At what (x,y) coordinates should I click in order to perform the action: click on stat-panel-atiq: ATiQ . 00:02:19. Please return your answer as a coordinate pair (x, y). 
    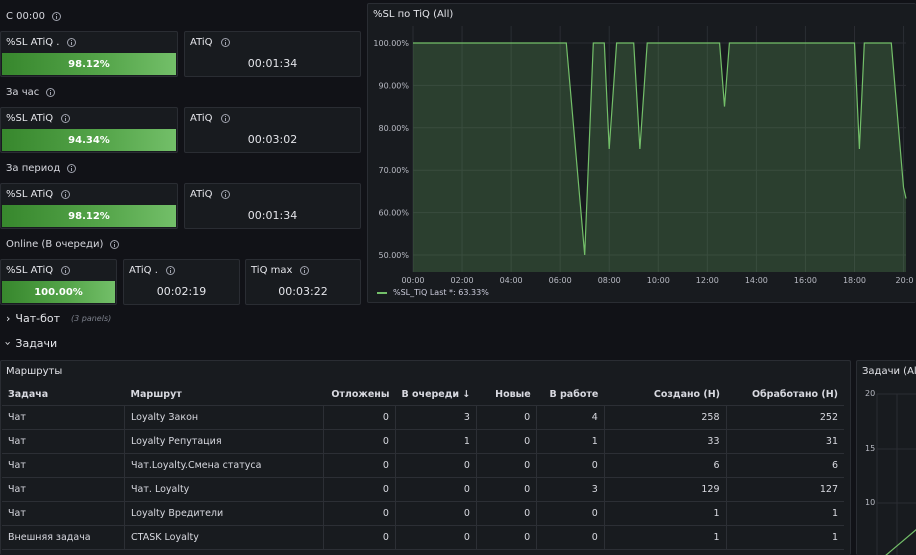
    Looking at the image, I should click on (181, 282).